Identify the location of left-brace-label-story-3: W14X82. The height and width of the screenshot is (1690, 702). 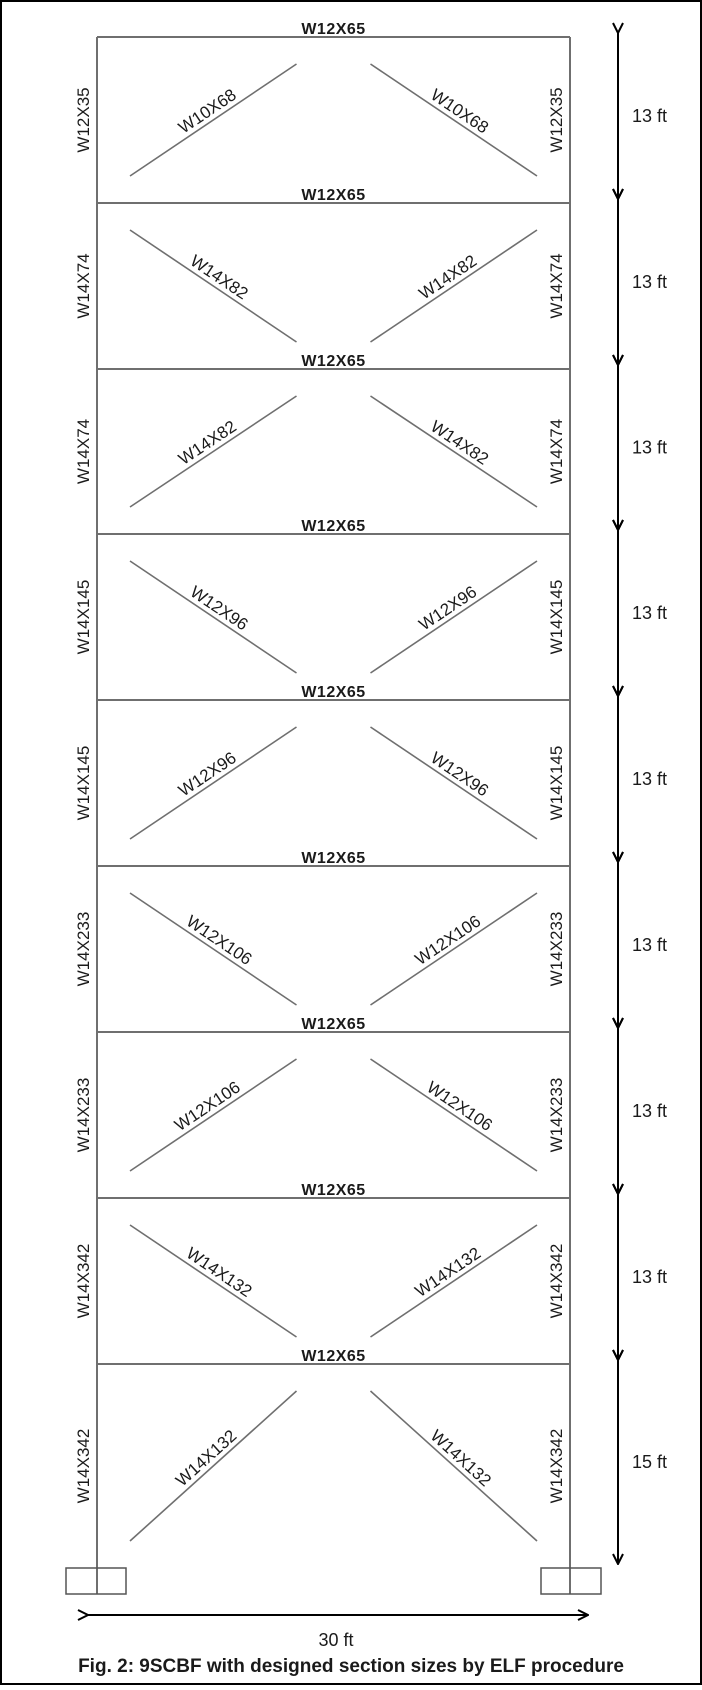
(207, 443).